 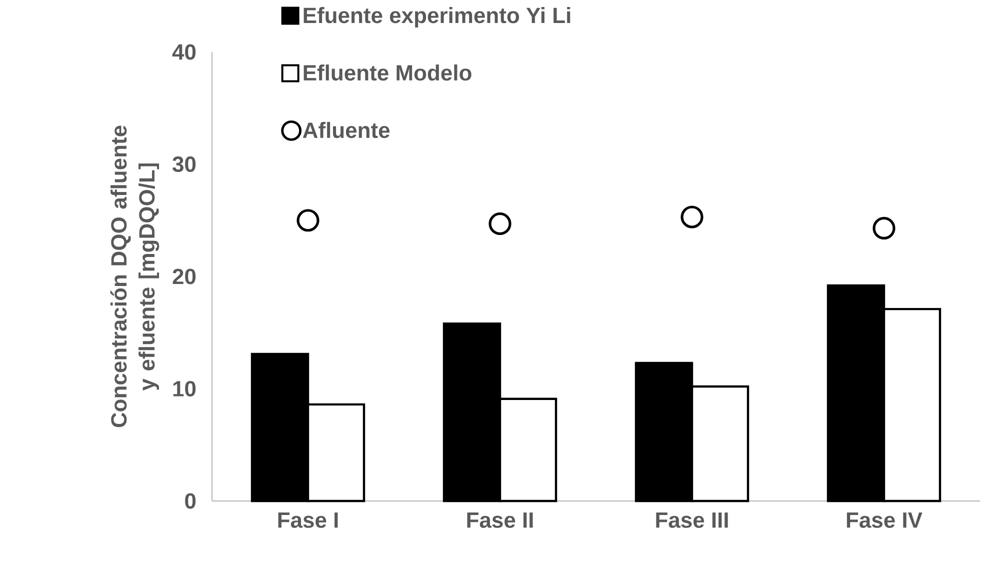 What do you see at coordinates (692, 520) in the screenshot?
I see `x-tick-label: Fase III` at bounding box center [692, 520].